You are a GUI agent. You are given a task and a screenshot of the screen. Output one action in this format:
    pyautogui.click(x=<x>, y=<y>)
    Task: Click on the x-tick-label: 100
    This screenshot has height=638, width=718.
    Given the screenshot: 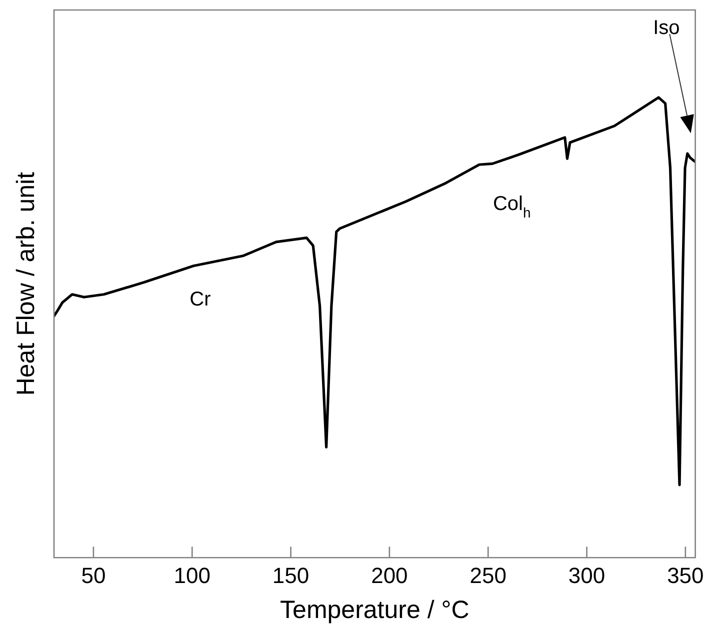 What is the action you would take?
    pyautogui.click(x=192, y=575)
    